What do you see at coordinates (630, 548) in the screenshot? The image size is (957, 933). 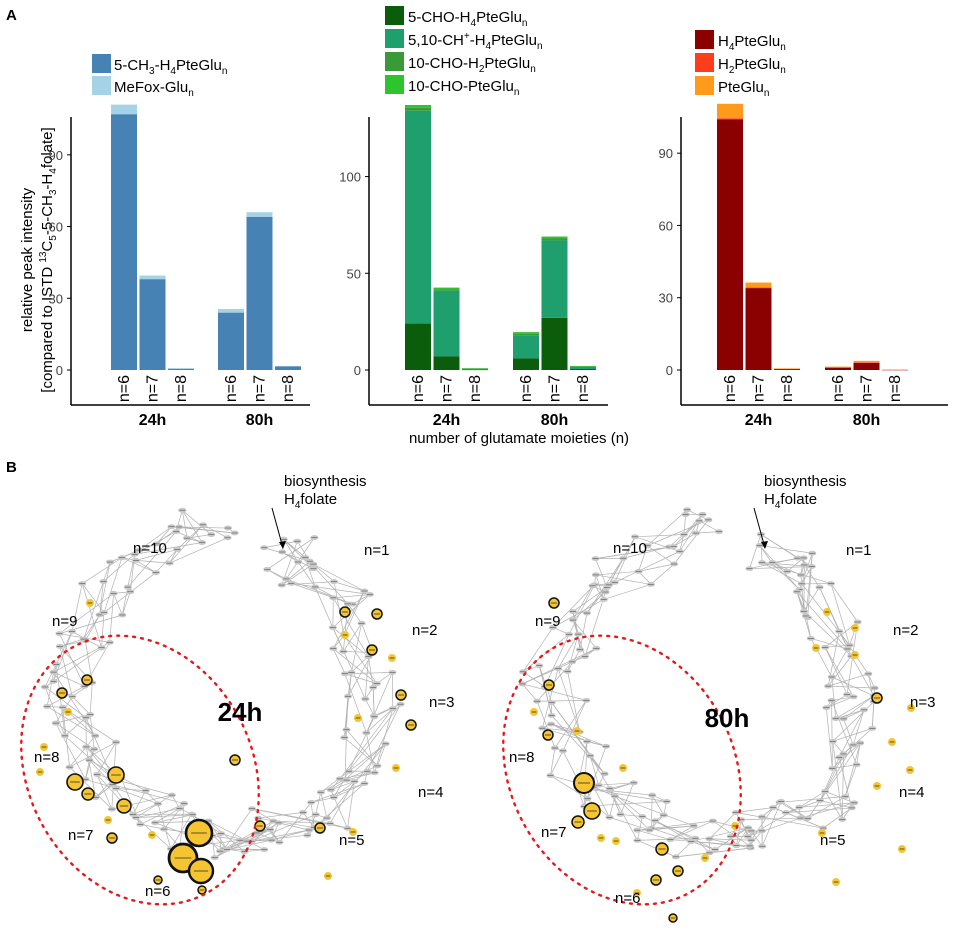 I see `ring-label-80h-n10: n=10` at bounding box center [630, 548].